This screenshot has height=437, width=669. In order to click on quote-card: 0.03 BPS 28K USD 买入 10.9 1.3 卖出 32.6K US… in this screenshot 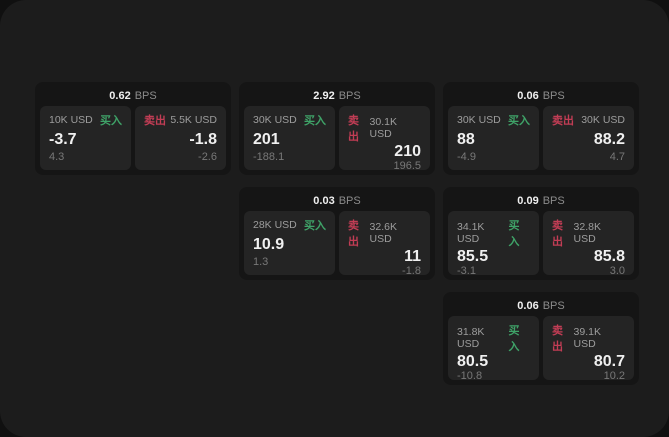, I will do `click(337, 233)`.